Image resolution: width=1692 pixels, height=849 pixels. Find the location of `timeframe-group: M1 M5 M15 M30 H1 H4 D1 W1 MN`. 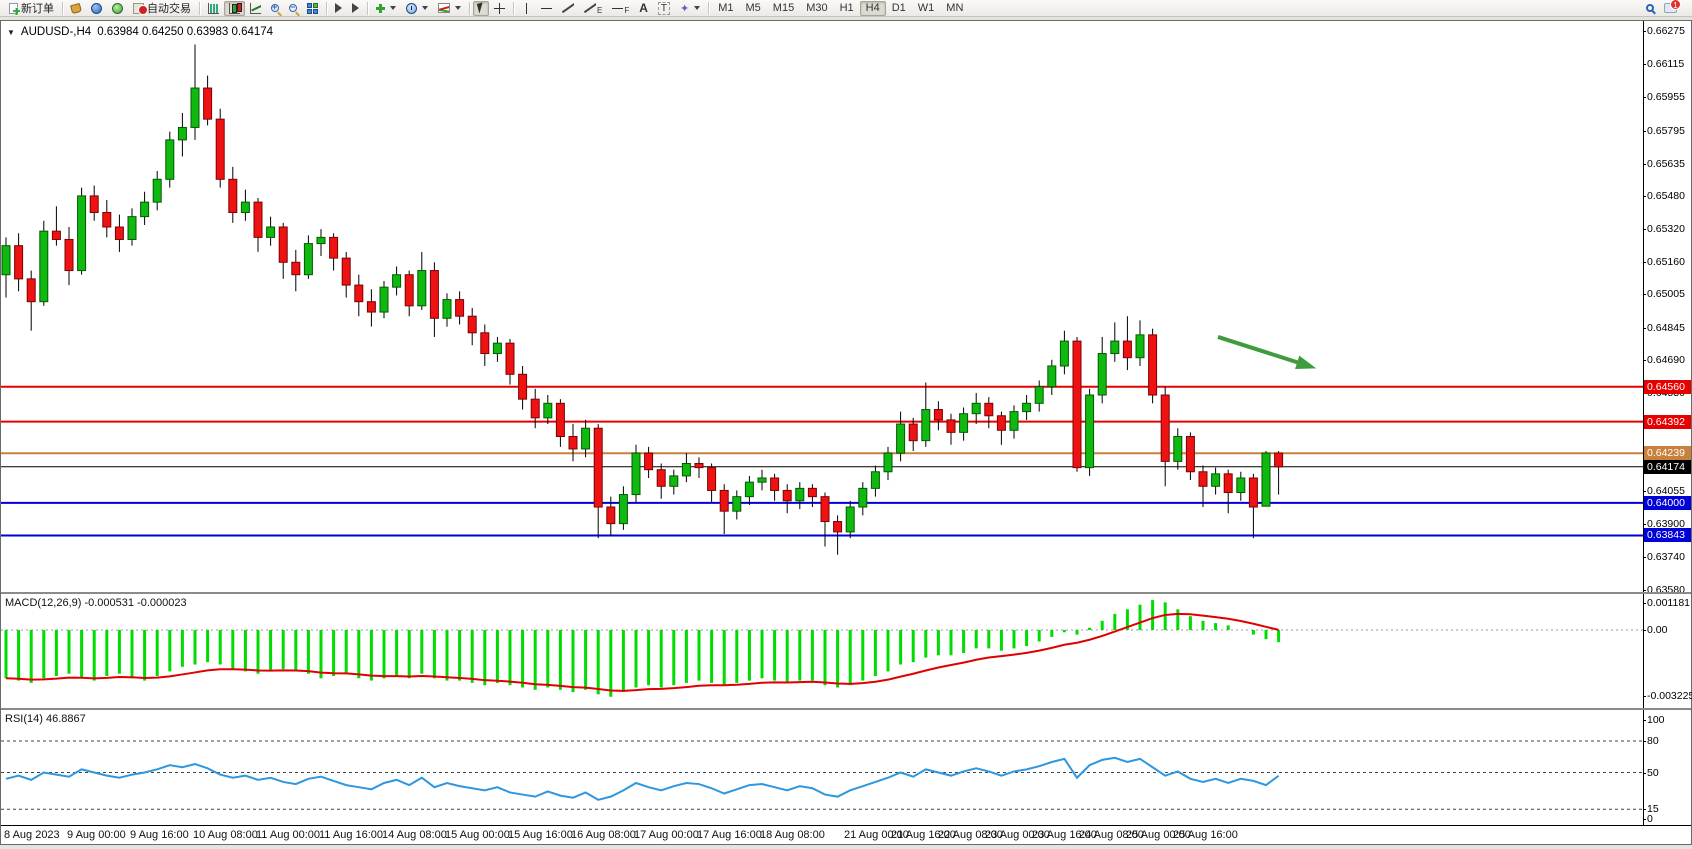

timeframe-group: M1 M5 M15 M30 H1 H4 D1 W1 MN is located at coordinates (840, 8).